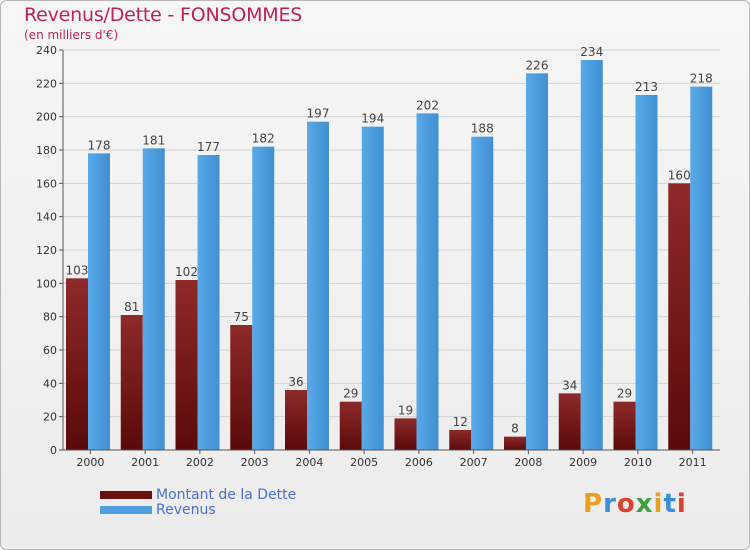 This screenshot has height=550, width=750. Describe the element at coordinates (482, 293) in the screenshot. I see `bar-revenus-2007` at that location.